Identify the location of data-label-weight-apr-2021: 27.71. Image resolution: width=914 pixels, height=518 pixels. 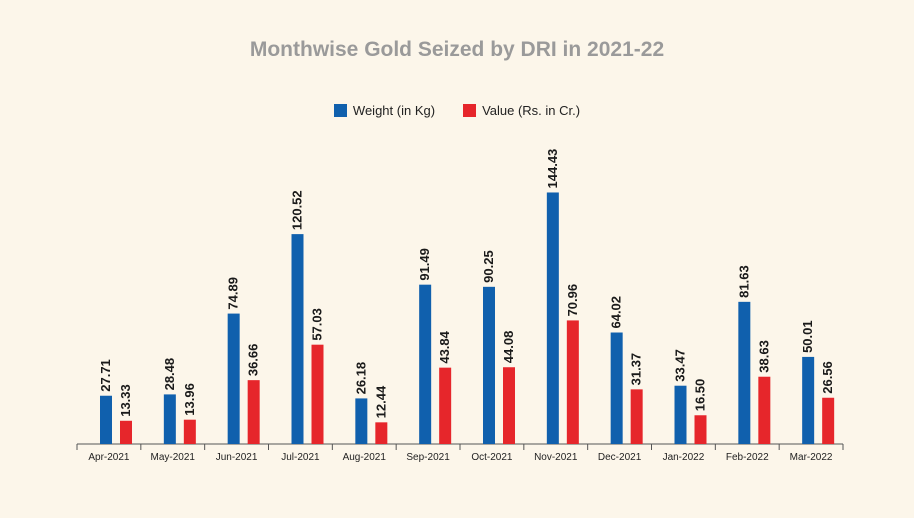
(105, 375).